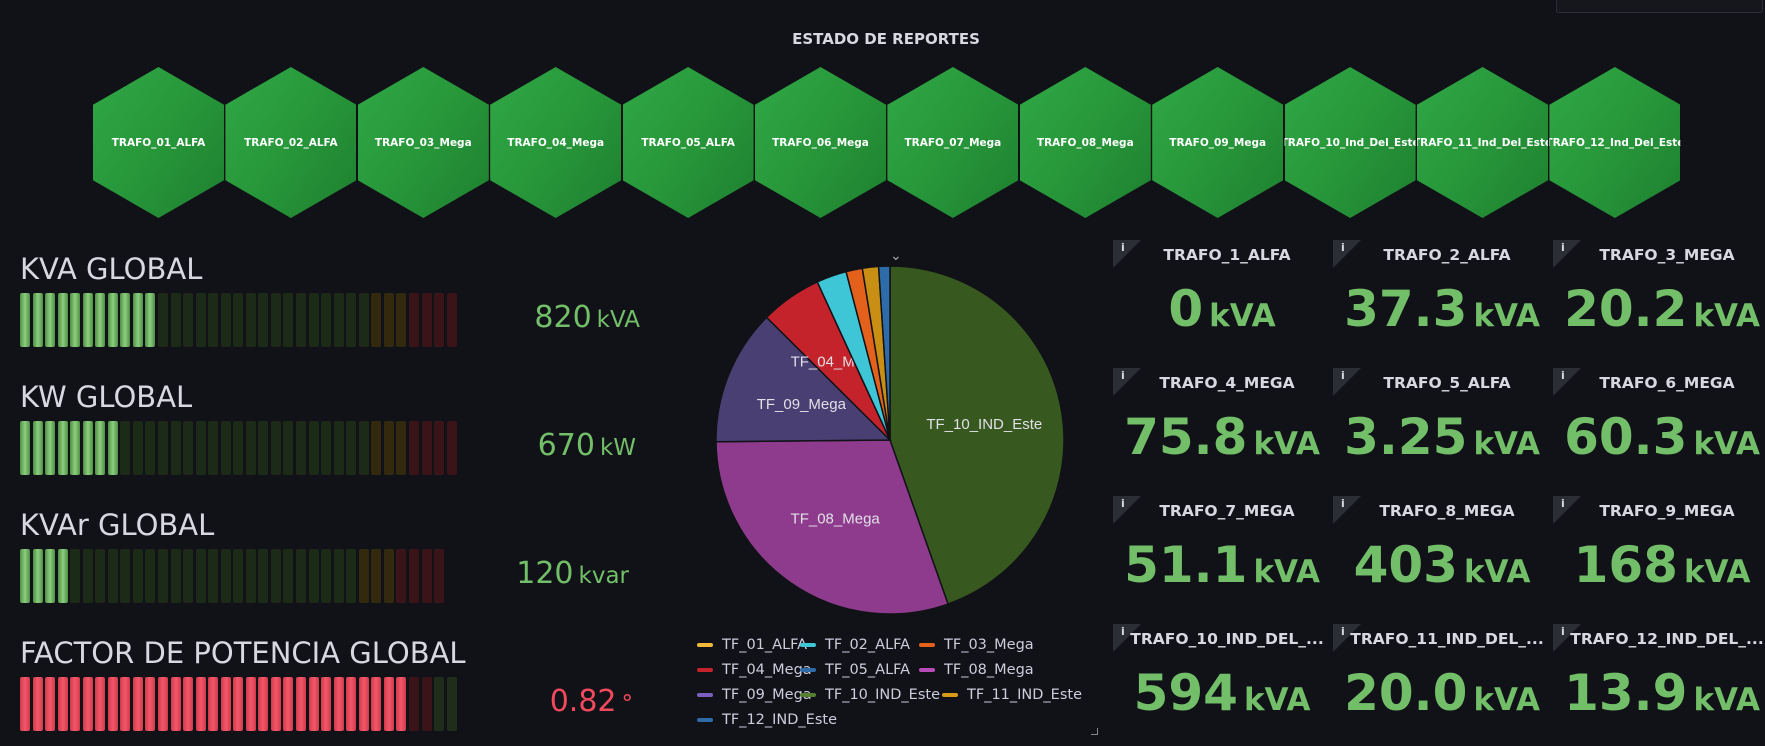  I want to click on hexagon-status: TRAFO_09_Mega, so click(1218, 142).